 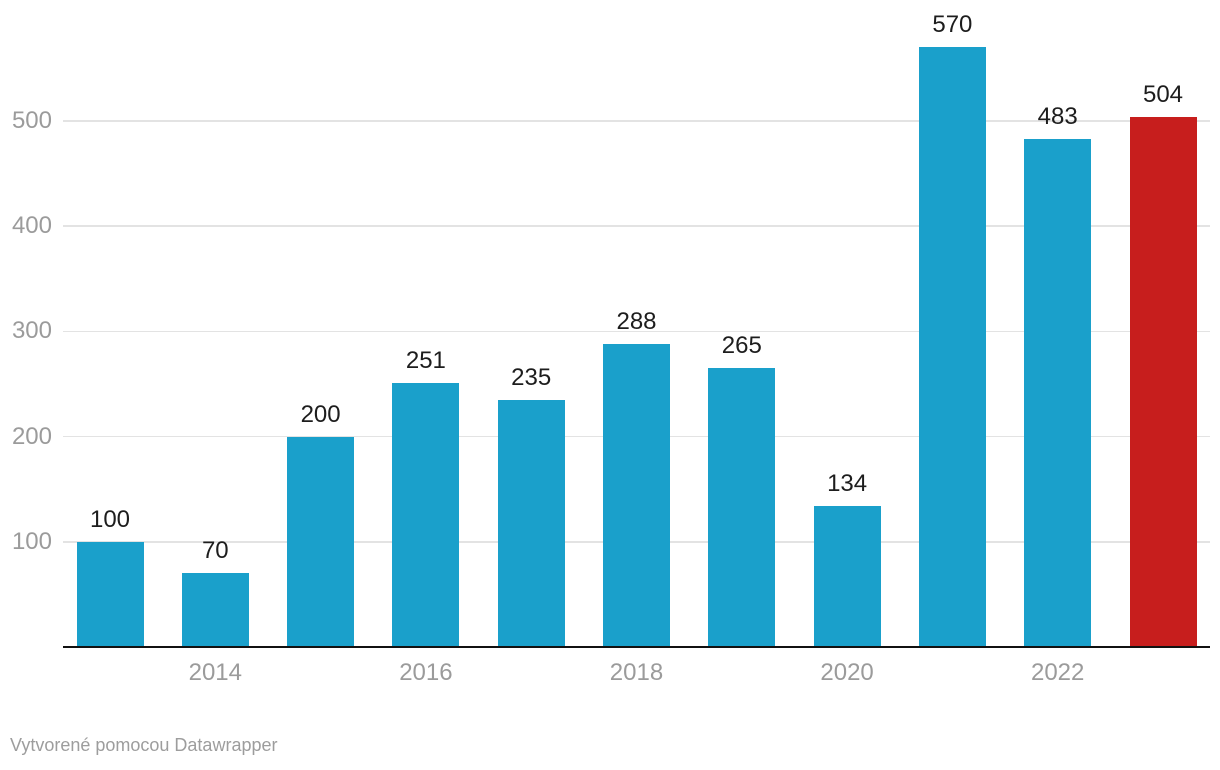 I want to click on x-axis-tick-label: 2014, so click(x=215, y=672).